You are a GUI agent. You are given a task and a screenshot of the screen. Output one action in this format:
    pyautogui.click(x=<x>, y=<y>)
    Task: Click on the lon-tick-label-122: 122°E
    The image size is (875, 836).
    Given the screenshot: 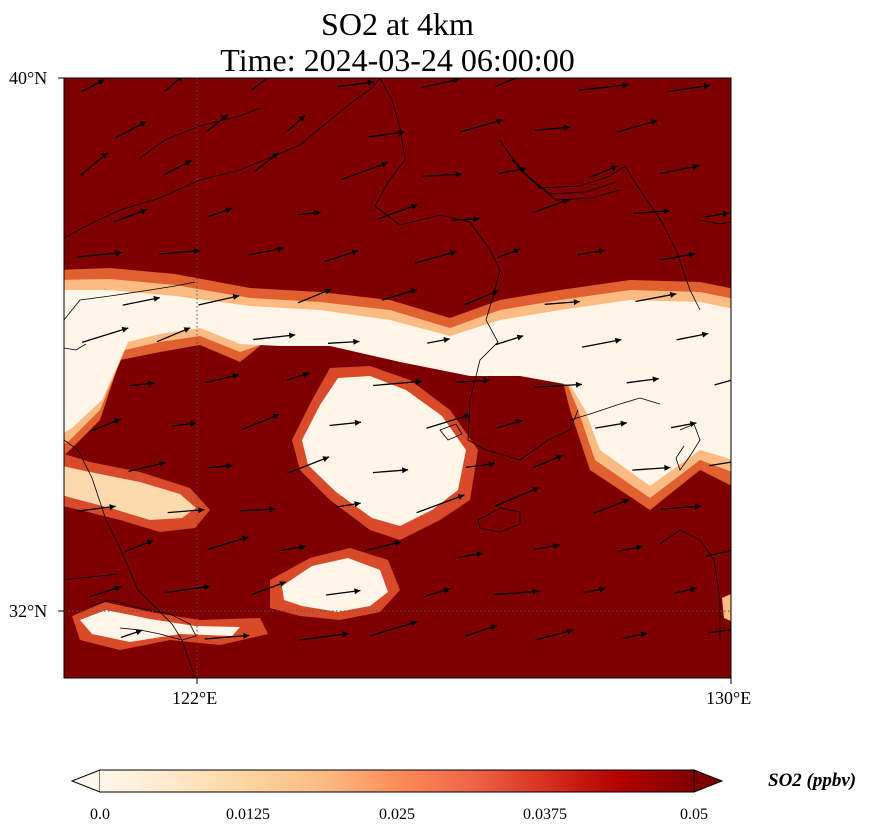 What is the action you would take?
    pyautogui.click(x=195, y=698)
    